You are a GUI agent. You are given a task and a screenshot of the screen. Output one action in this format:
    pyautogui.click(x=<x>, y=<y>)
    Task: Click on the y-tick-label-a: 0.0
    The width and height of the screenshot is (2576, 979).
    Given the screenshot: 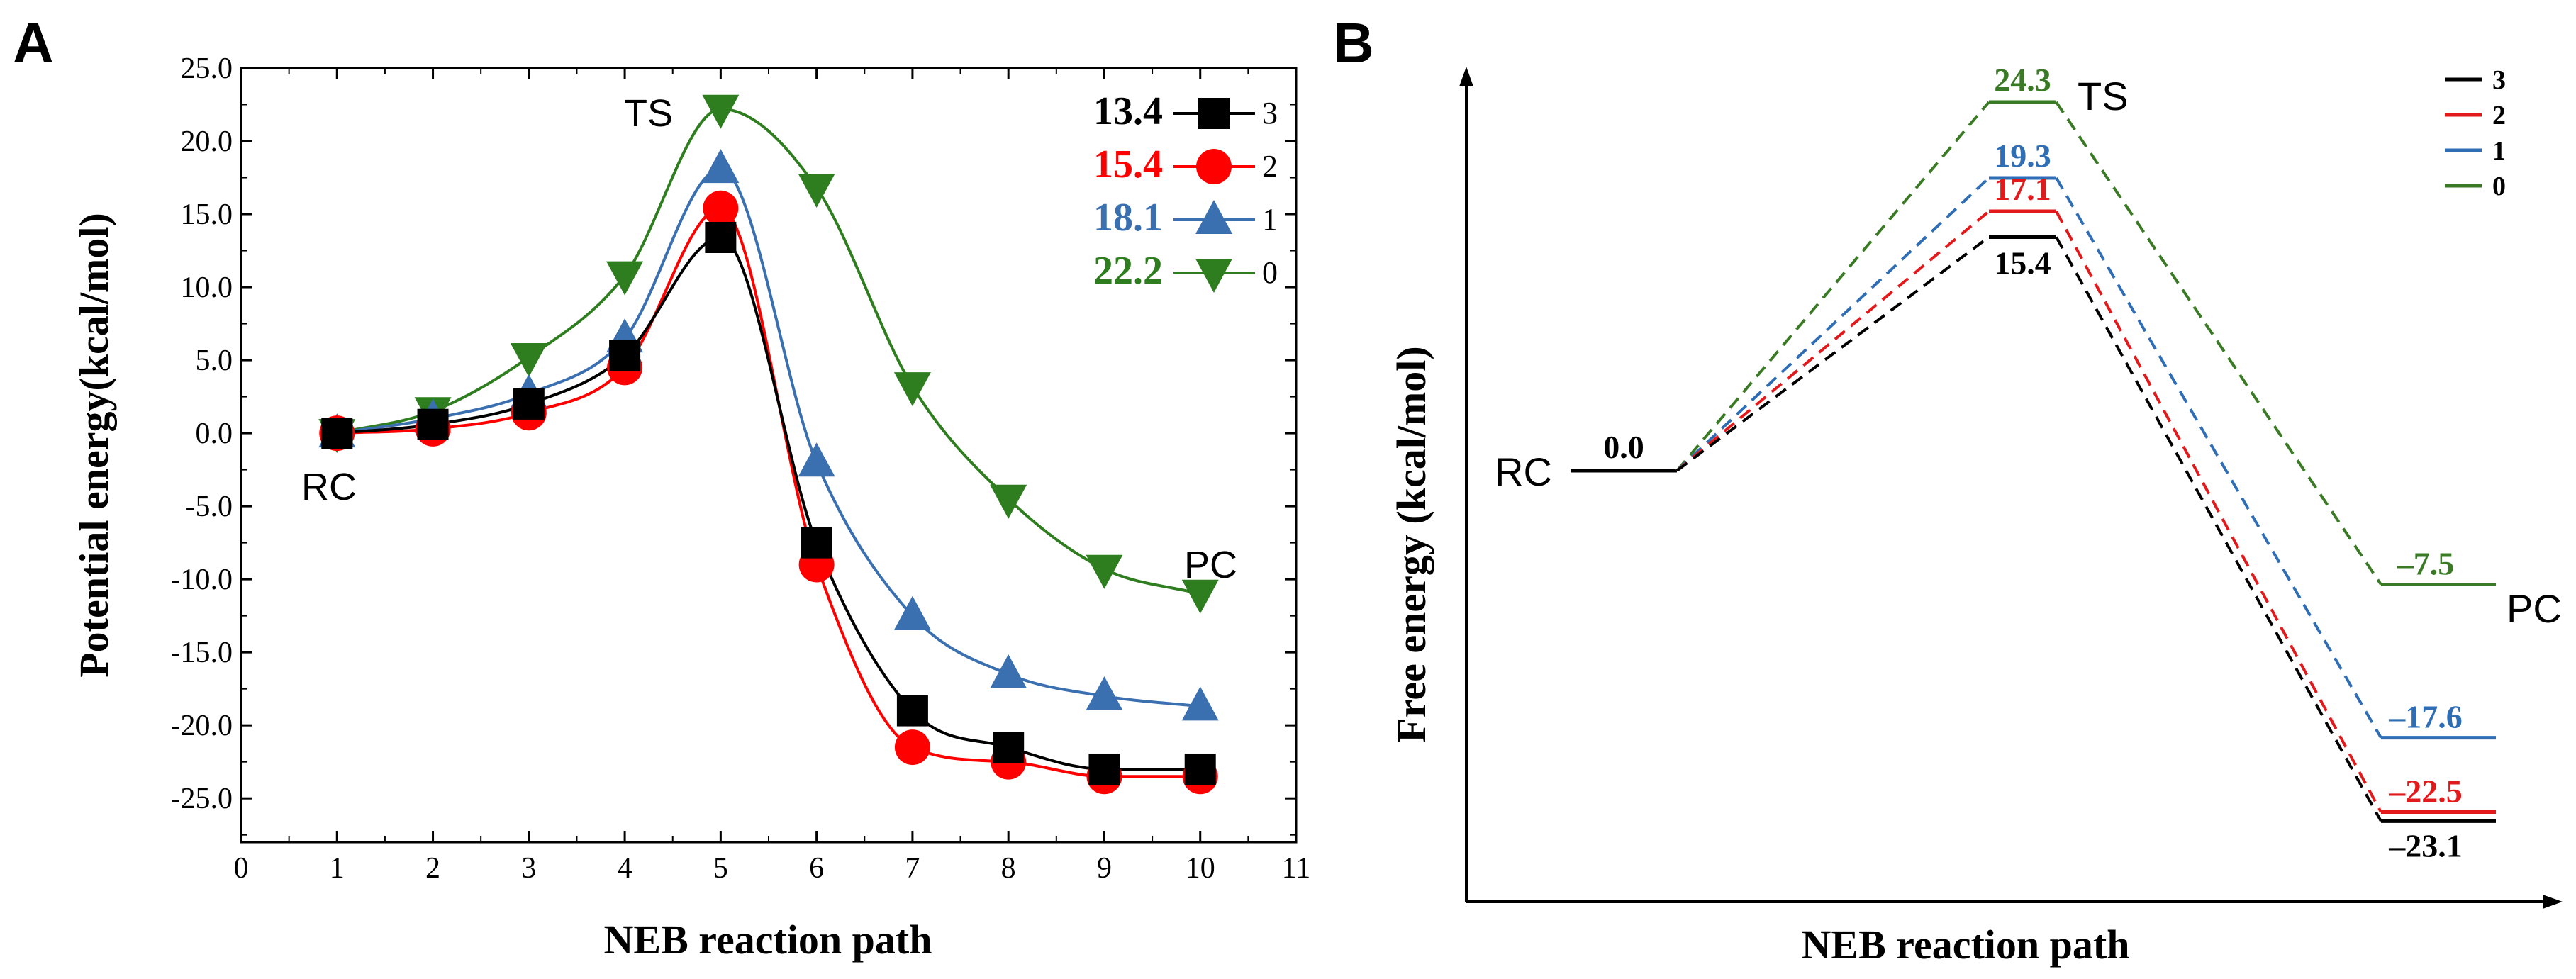 What is the action you would take?
    pyautogui.click(x=215, y=434)
    